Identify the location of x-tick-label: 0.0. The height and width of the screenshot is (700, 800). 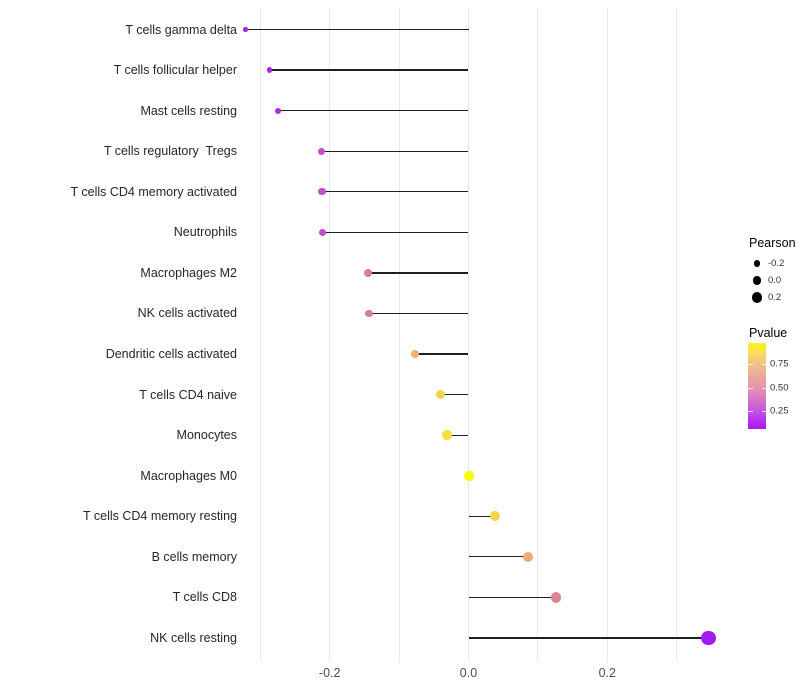
(468, 673).